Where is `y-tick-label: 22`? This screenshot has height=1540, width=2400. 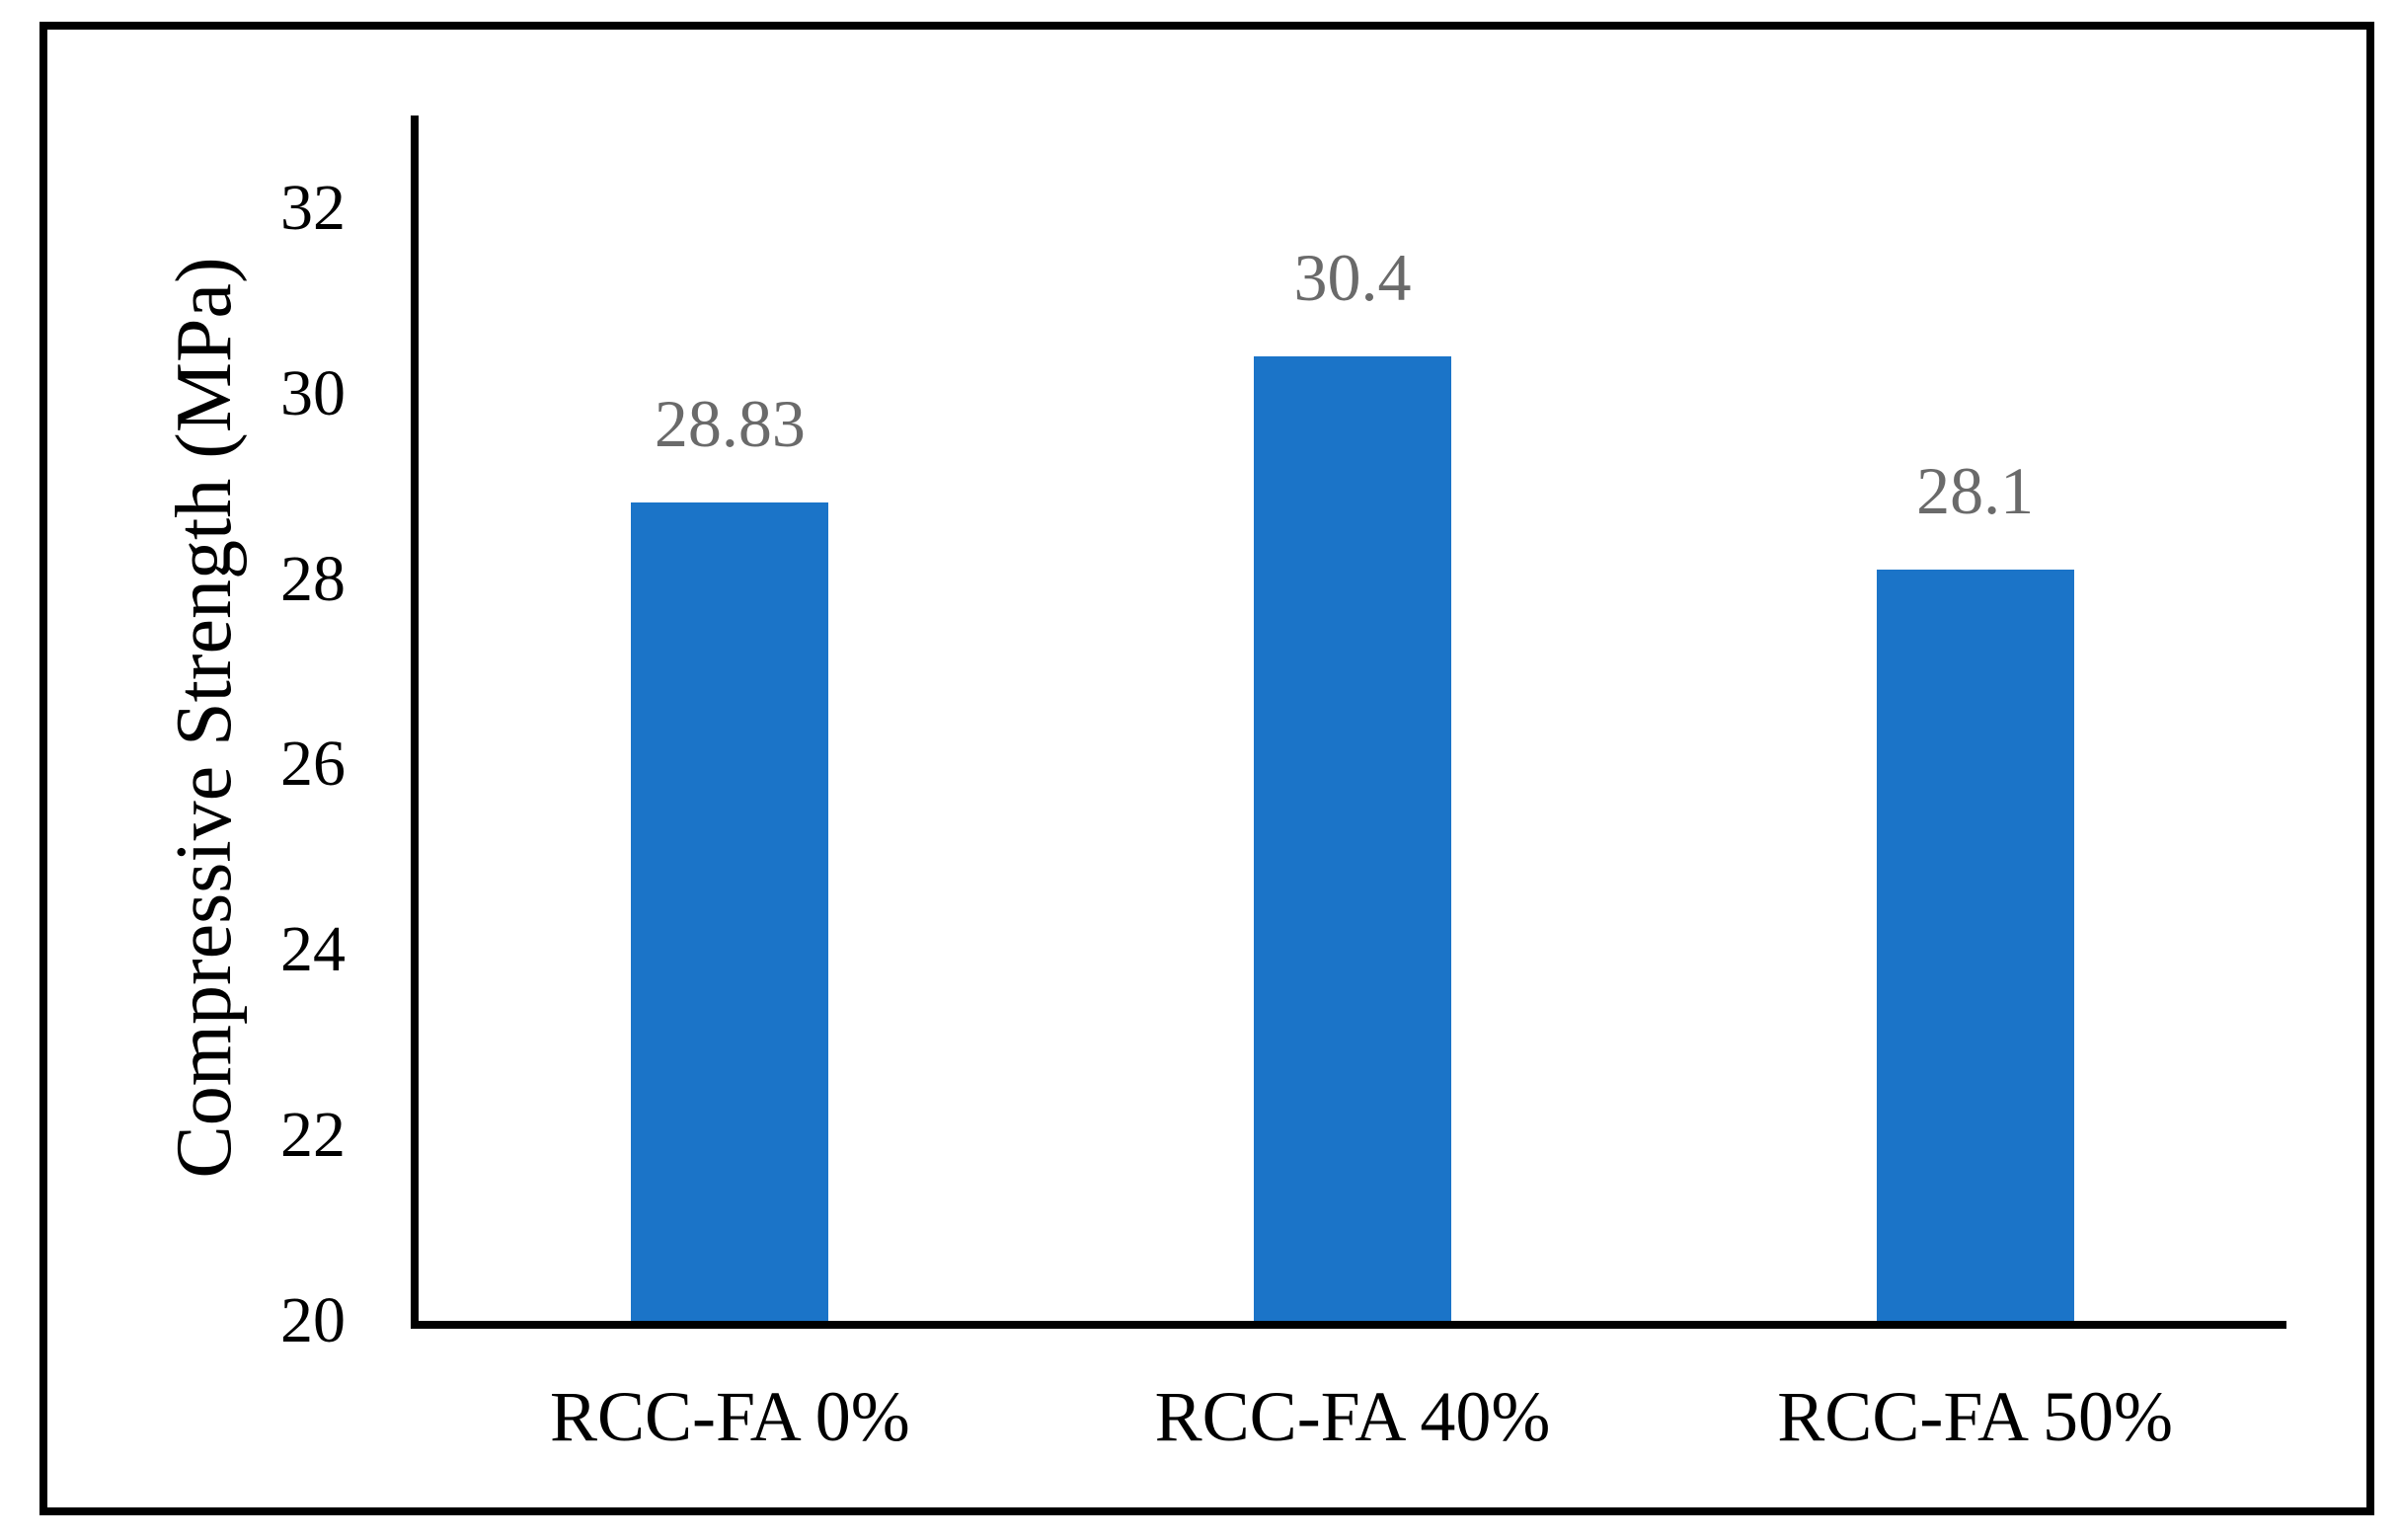
y-tick-label: 22 is located at coordinates (313, 1135).